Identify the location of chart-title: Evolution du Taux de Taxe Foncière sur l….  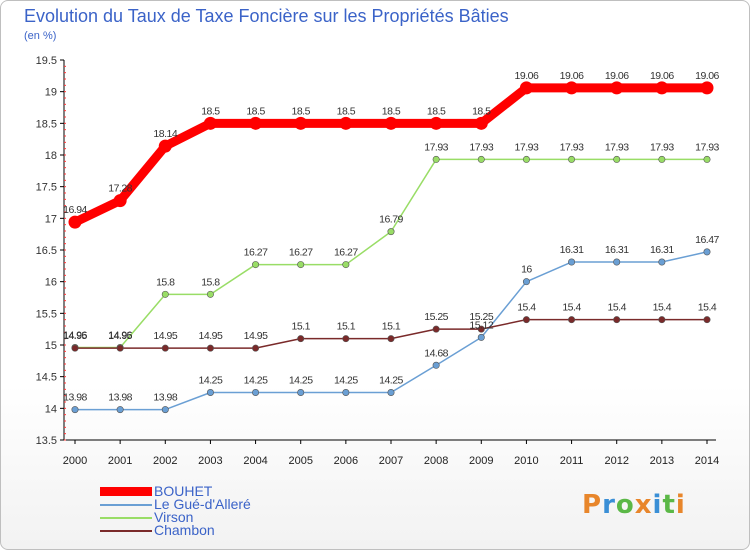
(266, 16).